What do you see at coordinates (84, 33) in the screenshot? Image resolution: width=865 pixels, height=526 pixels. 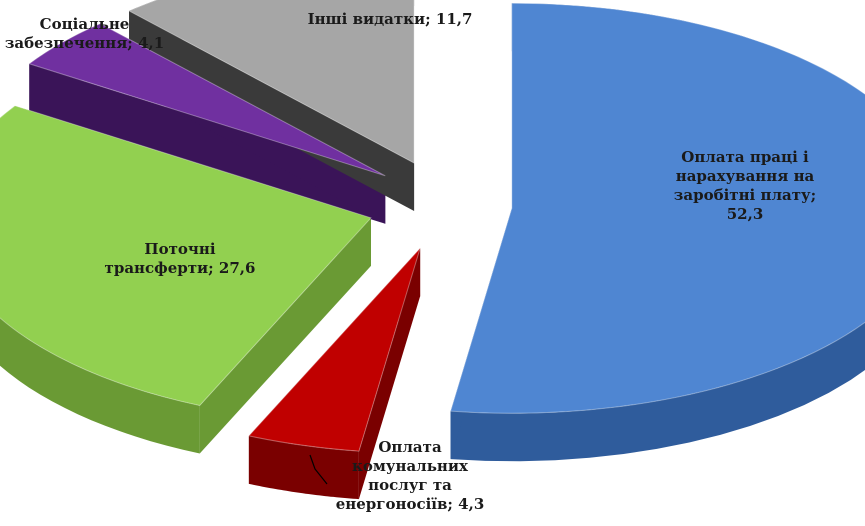 I see `slice-label-social: Соціальне забезпечення; 4,1` at bounding box center [84, 33].